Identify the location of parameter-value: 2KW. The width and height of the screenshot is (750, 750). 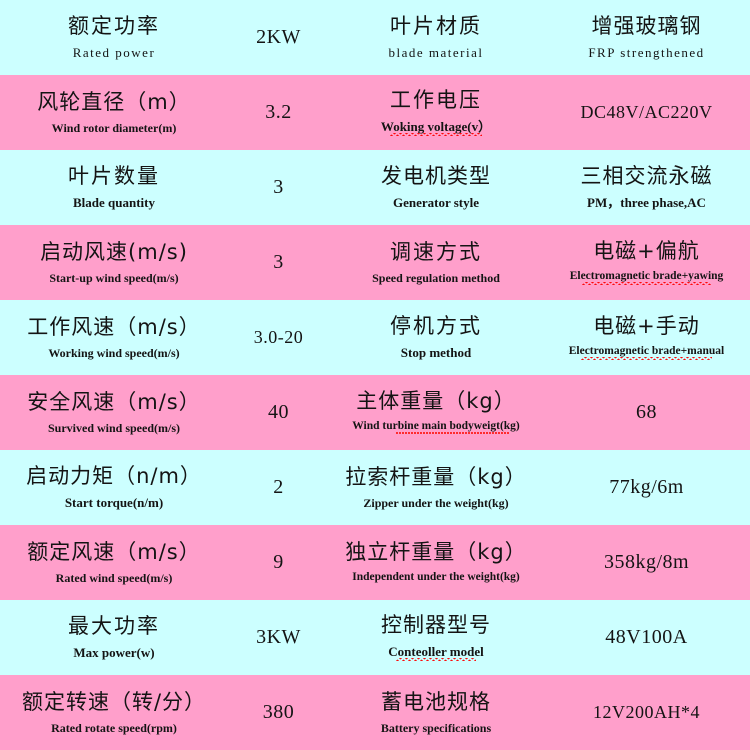
(278, 37).